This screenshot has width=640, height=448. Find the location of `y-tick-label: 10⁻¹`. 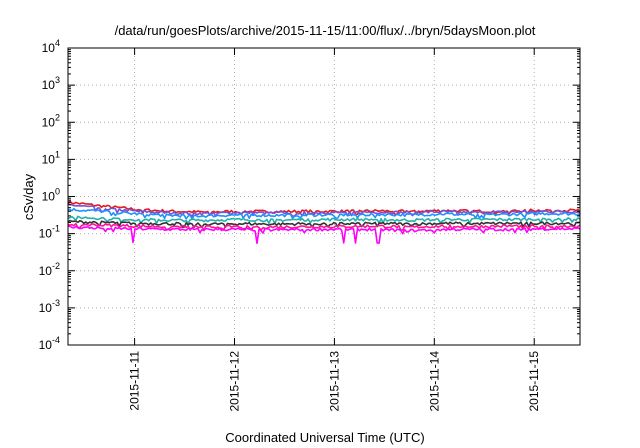

y-tick-label: 10⁻¹ is located at coordinates (49, 232).